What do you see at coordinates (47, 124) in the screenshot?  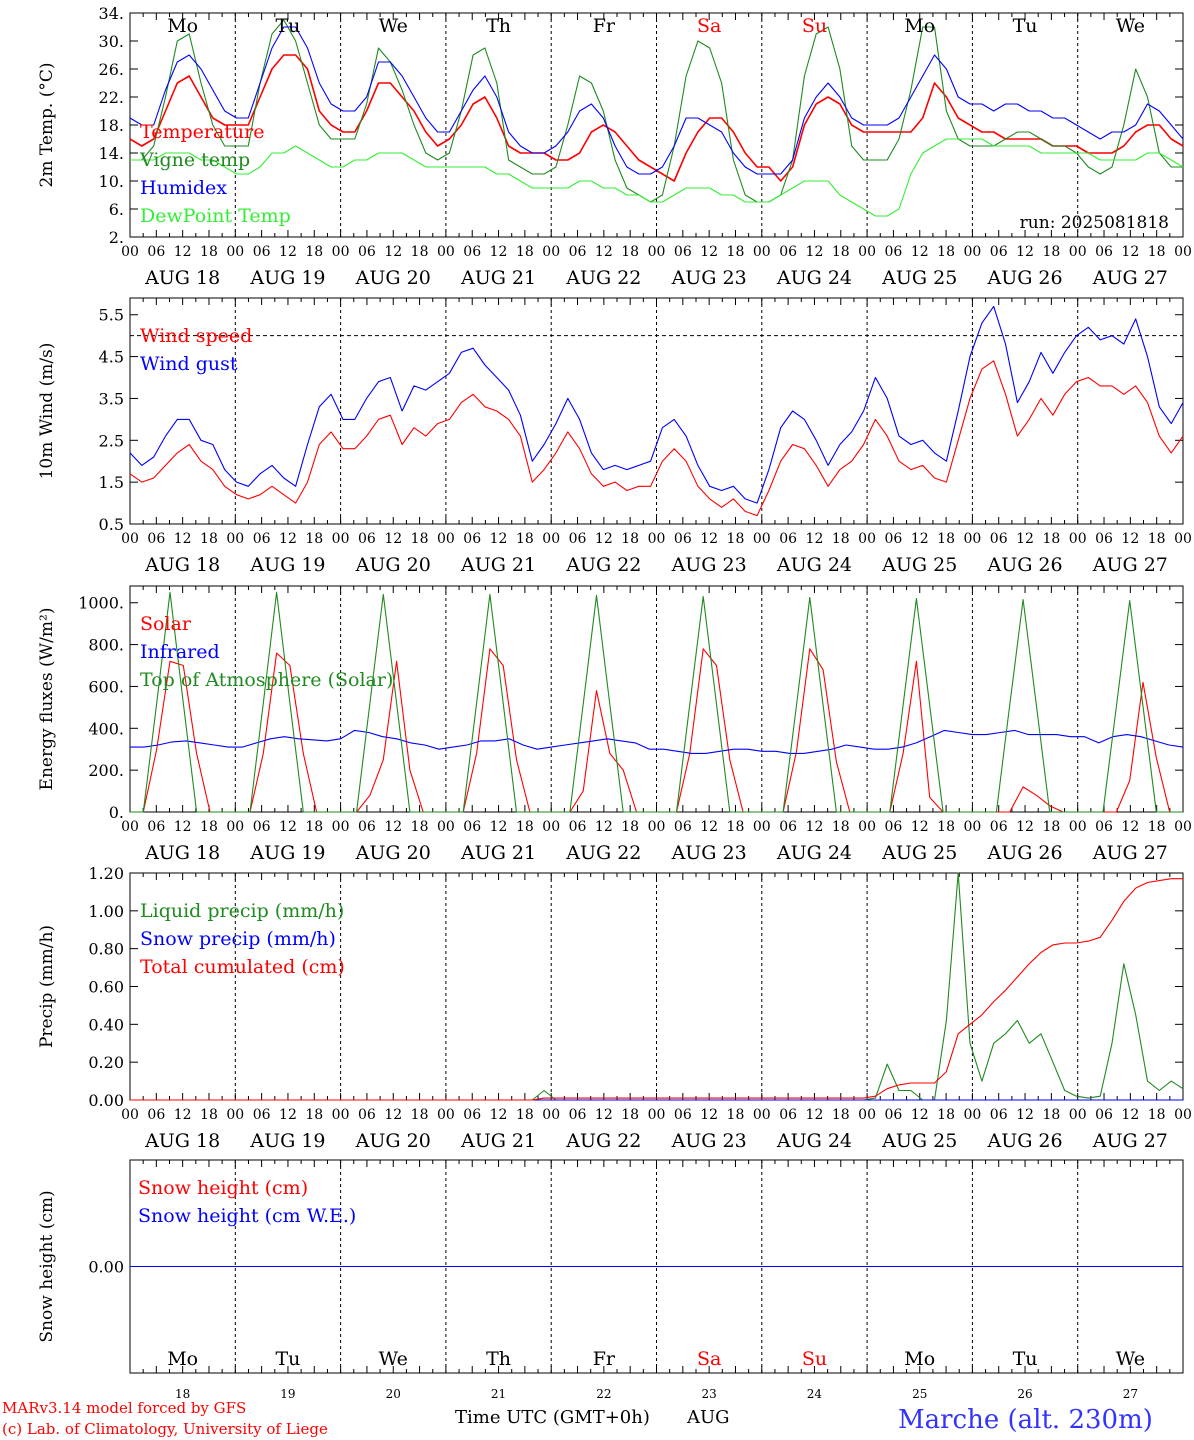 I see `y-axis-title: 2m Temp. (°C)` at bounding box center [47, 124].